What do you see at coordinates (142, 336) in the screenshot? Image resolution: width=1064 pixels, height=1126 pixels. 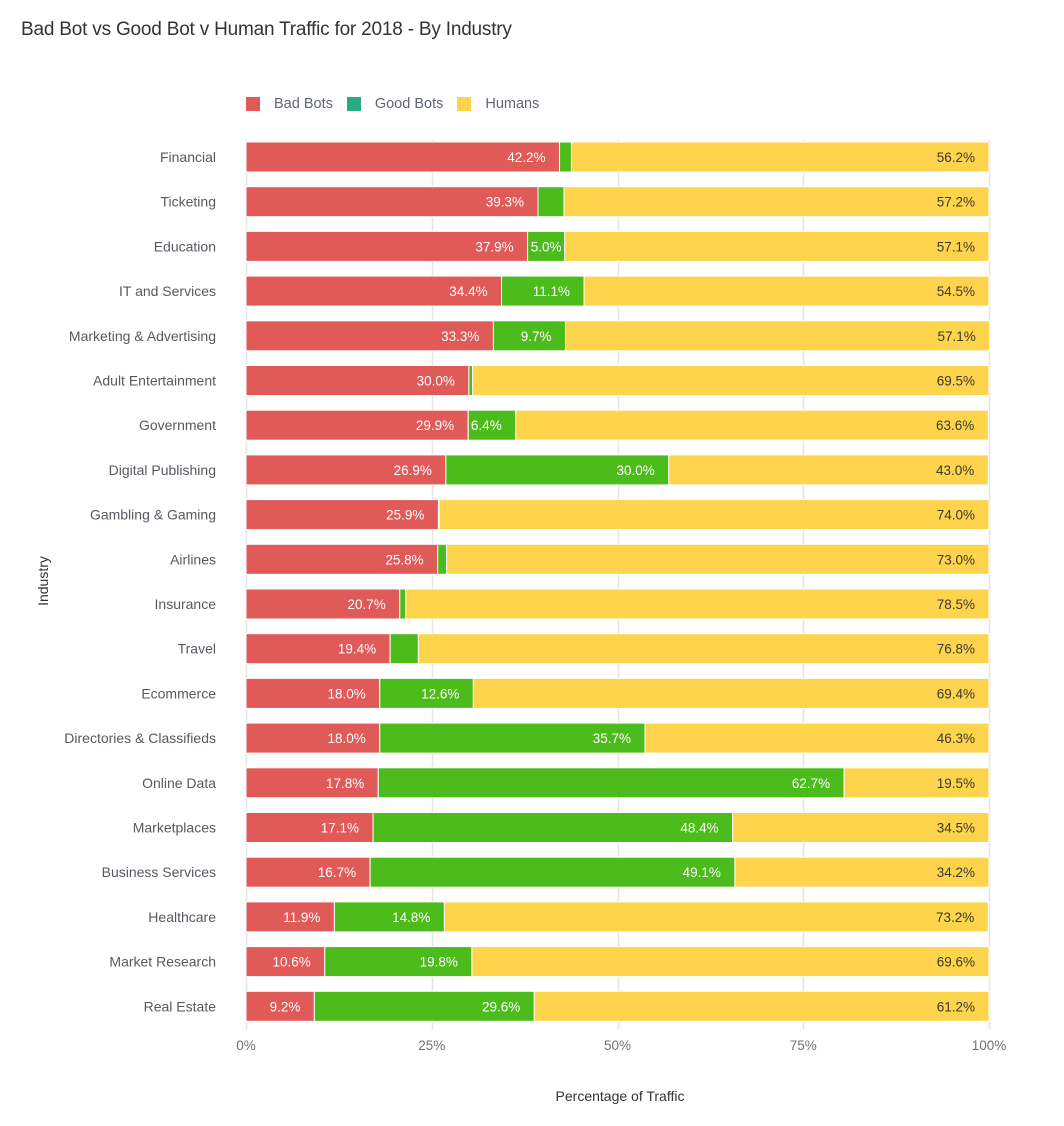 I see `category-label: Marketing & Advertising` at bounding box center [142, 336].